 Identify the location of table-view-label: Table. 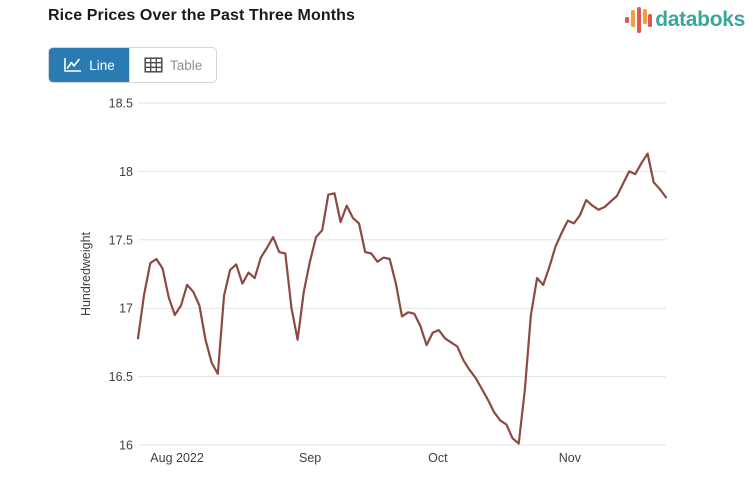
(186, 65).